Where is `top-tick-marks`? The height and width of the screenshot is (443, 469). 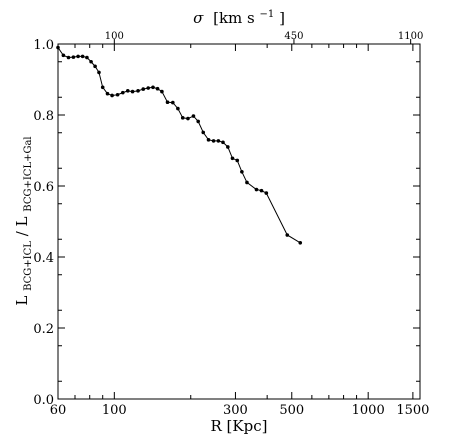 top-tick-marks is located at coordinates (262, 41).